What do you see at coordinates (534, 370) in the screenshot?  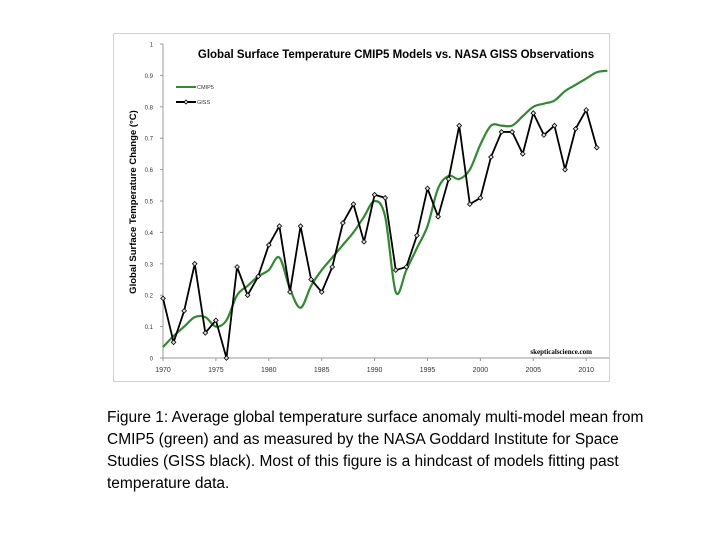 I see `x-tick-label: 2005` at bounding box center [534, 370].